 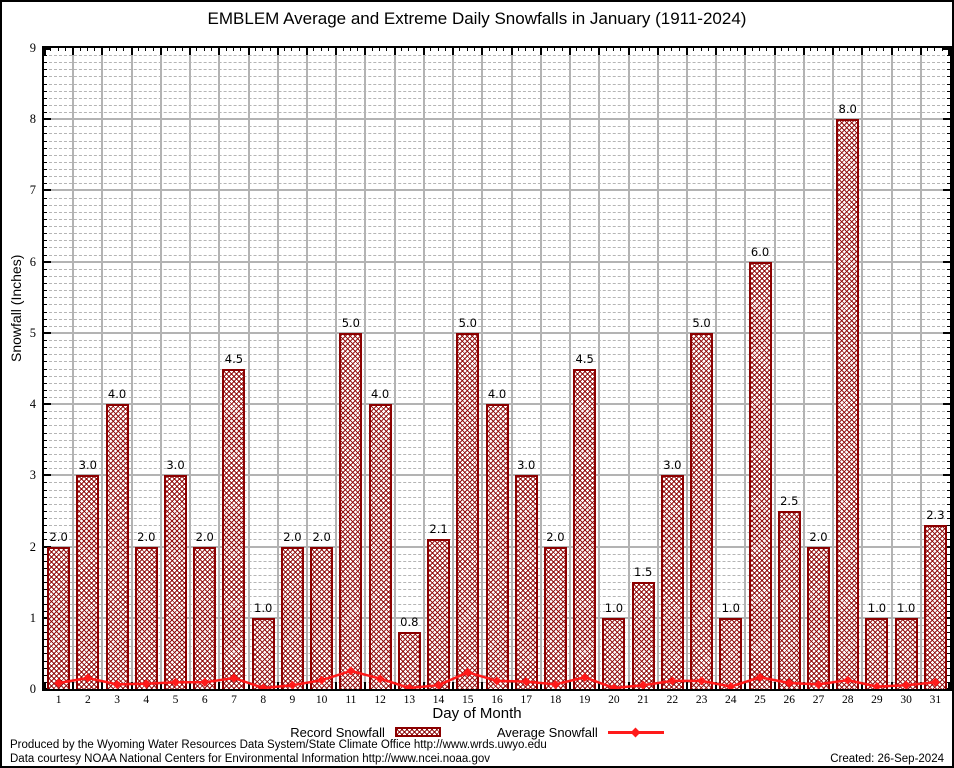 I want to click on y-tick-label: 9, so click(x=32, y=48).